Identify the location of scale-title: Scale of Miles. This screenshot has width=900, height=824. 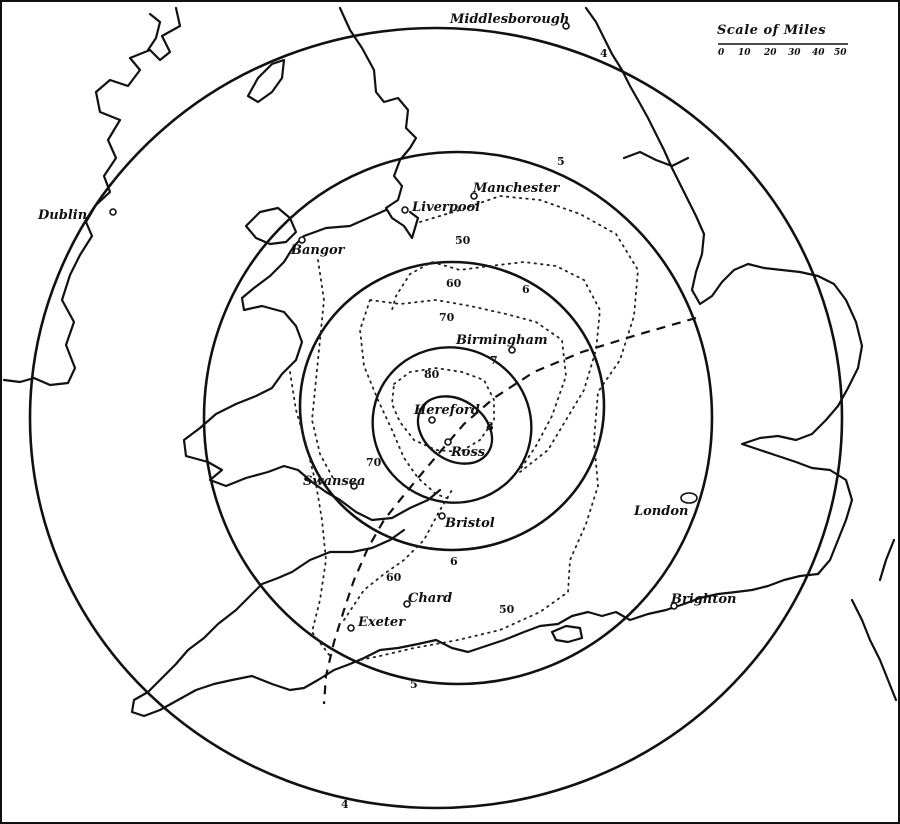
(771, 30).